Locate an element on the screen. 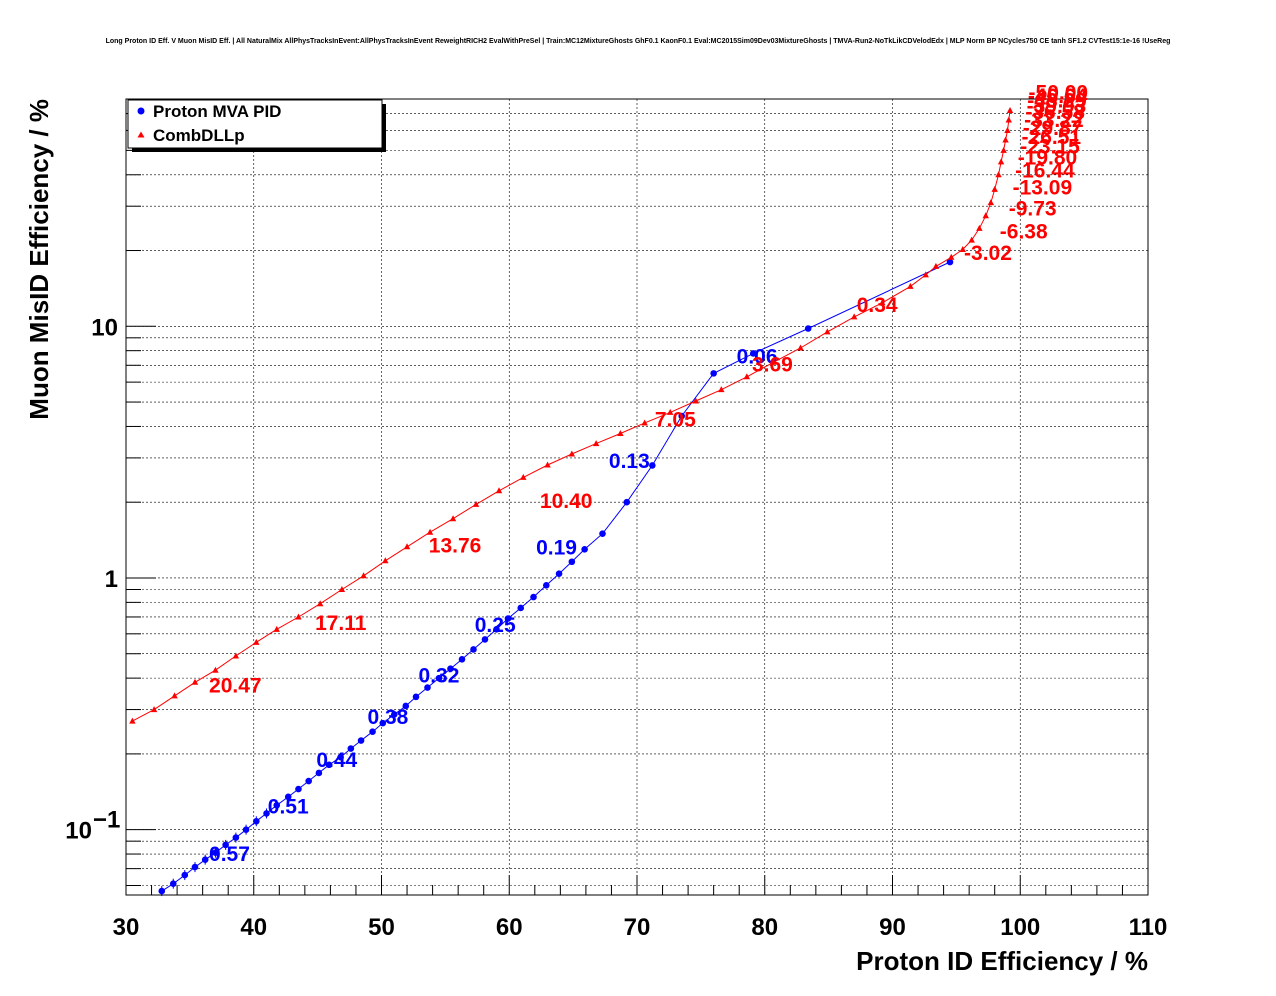  data-label: -6.38 is located at coordinates (1024, 232).